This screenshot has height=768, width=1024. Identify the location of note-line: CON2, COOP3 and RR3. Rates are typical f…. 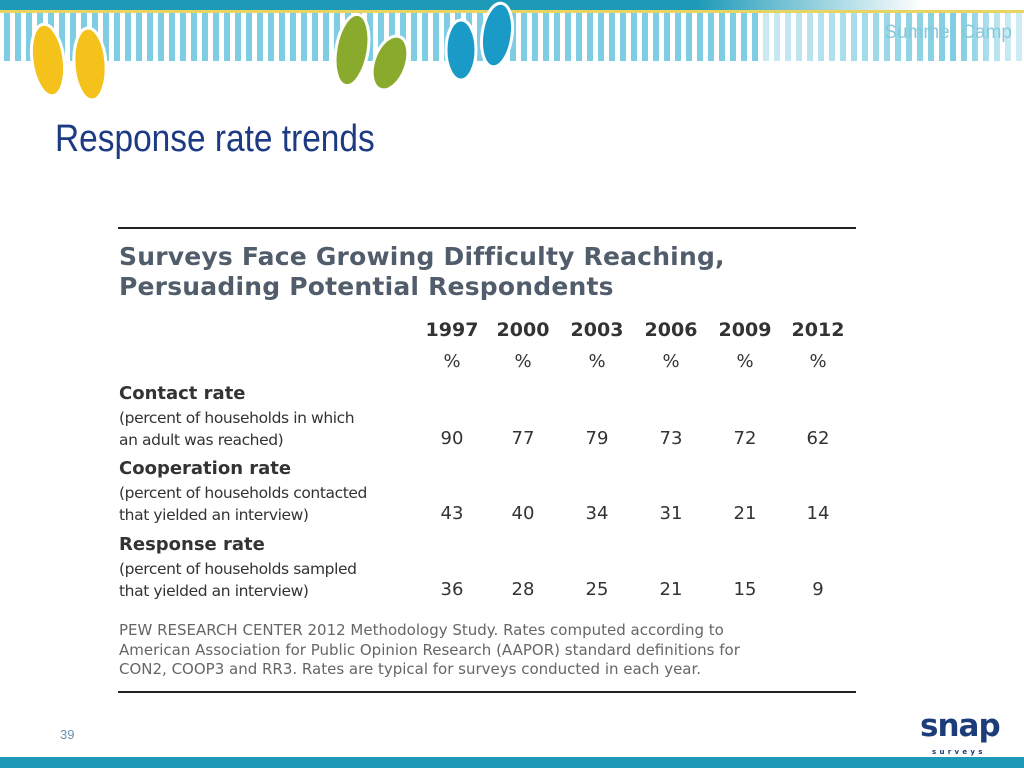
(410, 669).